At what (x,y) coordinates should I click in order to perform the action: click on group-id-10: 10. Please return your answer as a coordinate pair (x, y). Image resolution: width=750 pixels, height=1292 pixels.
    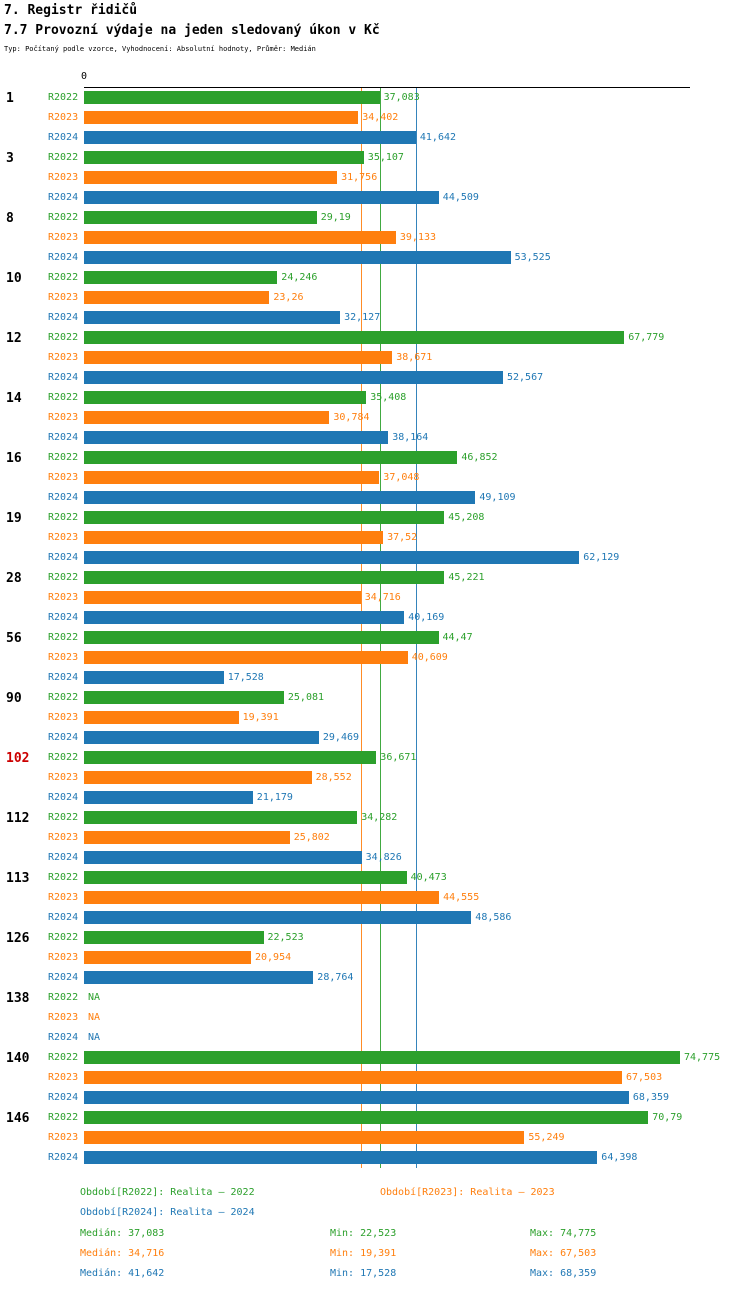
    Looking at the image, I should click on (14, 278).